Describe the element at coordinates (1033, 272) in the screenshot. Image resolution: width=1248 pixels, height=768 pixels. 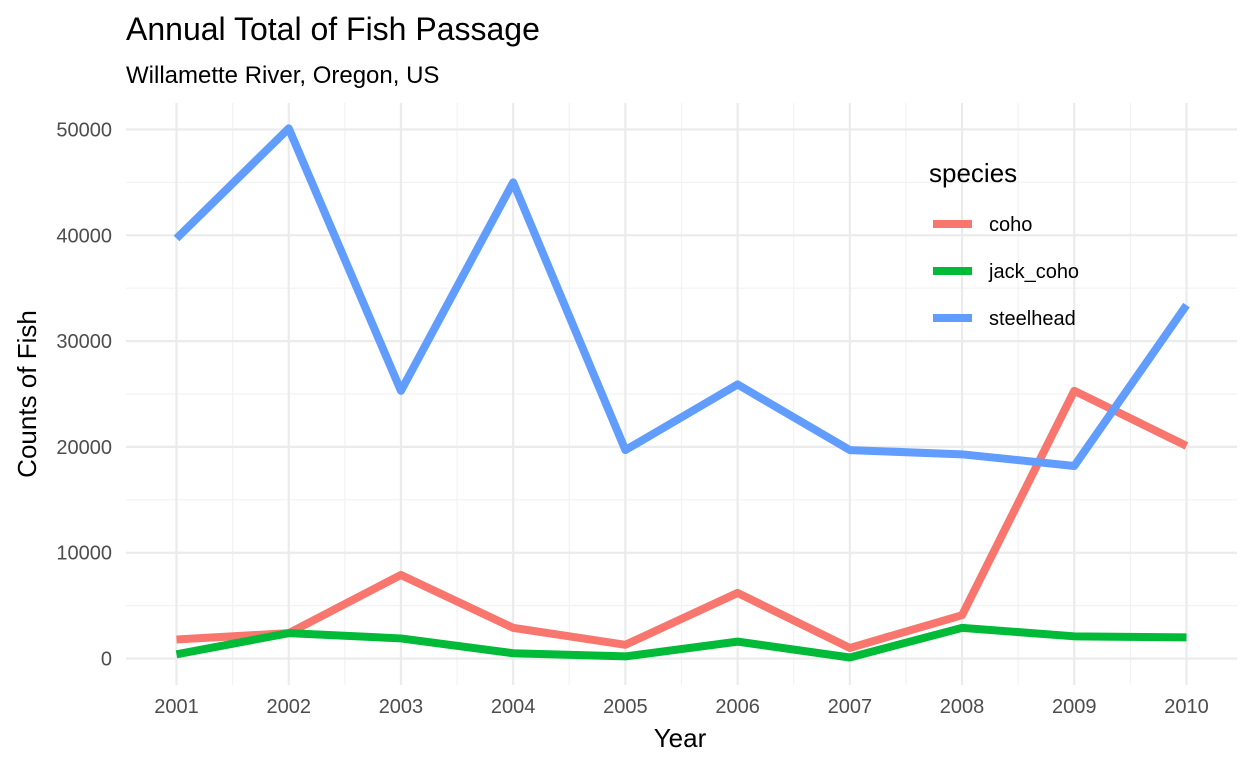
I see `legend-label-jack_coho: jack_coho` at that location.